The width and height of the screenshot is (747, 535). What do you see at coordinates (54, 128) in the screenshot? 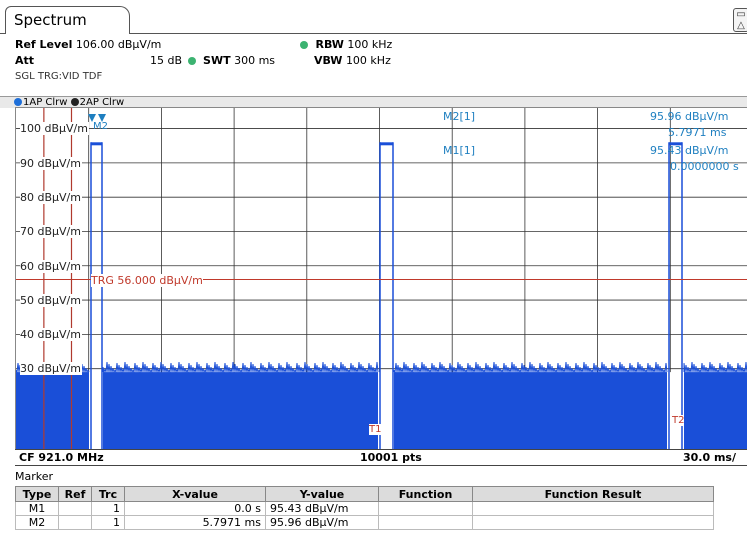
I see `y-label-100: 100 dBµV/m` at bounding box center [54, 128].